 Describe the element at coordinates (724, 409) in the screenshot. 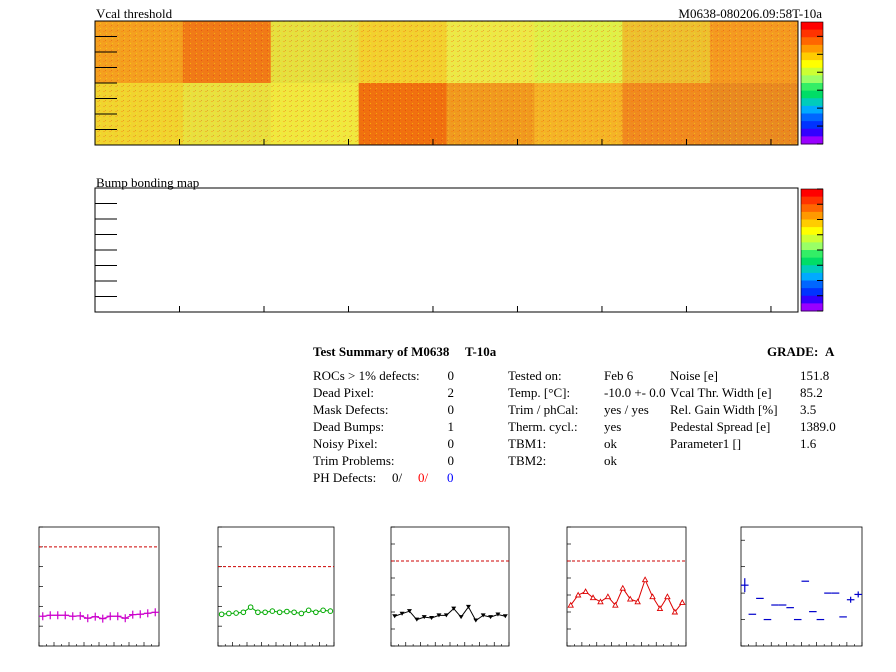

I see `summary-row-label: Rel. Gain Width [%]` at that location.